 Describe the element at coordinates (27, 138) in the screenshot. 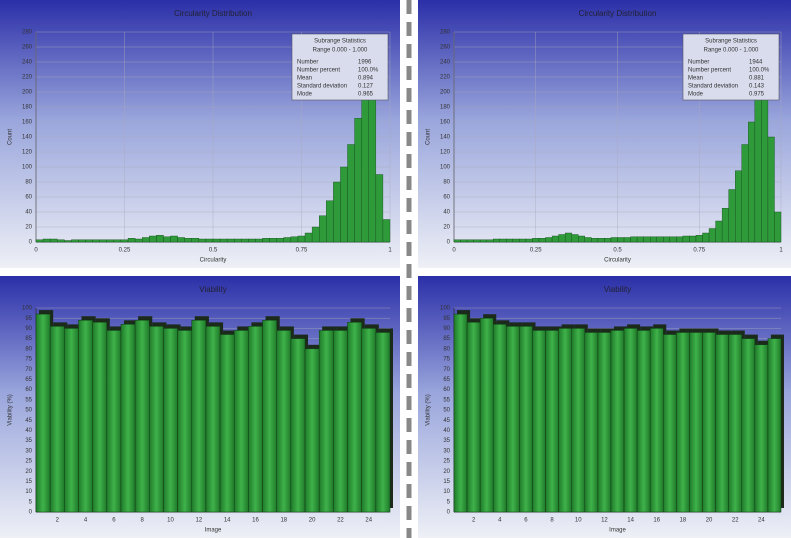

I see `y-tick-label: 140` at that location.